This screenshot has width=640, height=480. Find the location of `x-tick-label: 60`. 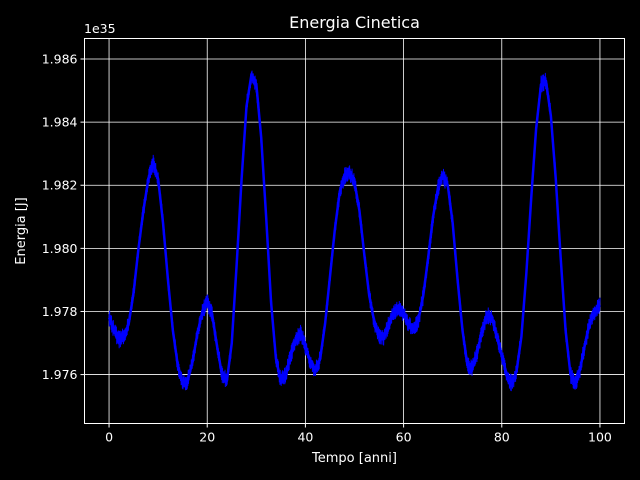

x-tick-label: 60 is located at coordinates (404, 437).